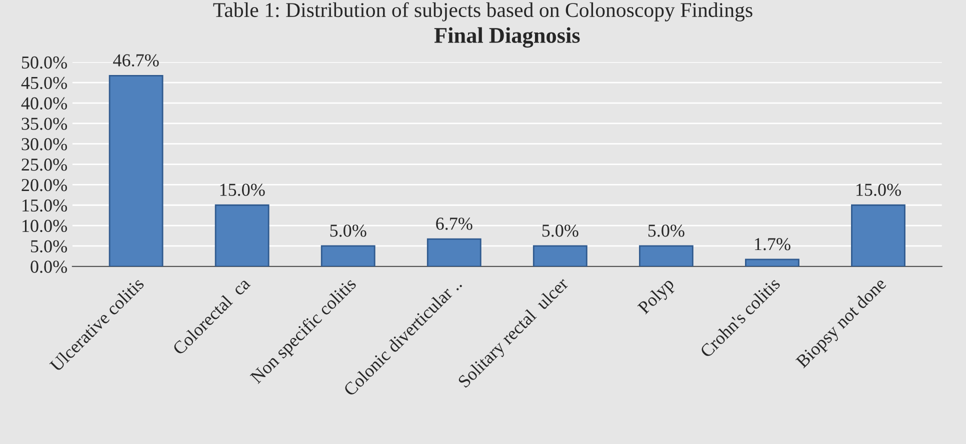 The image size is (966, 444). I want to click on data-label: 6.7%, so click(454, 224).